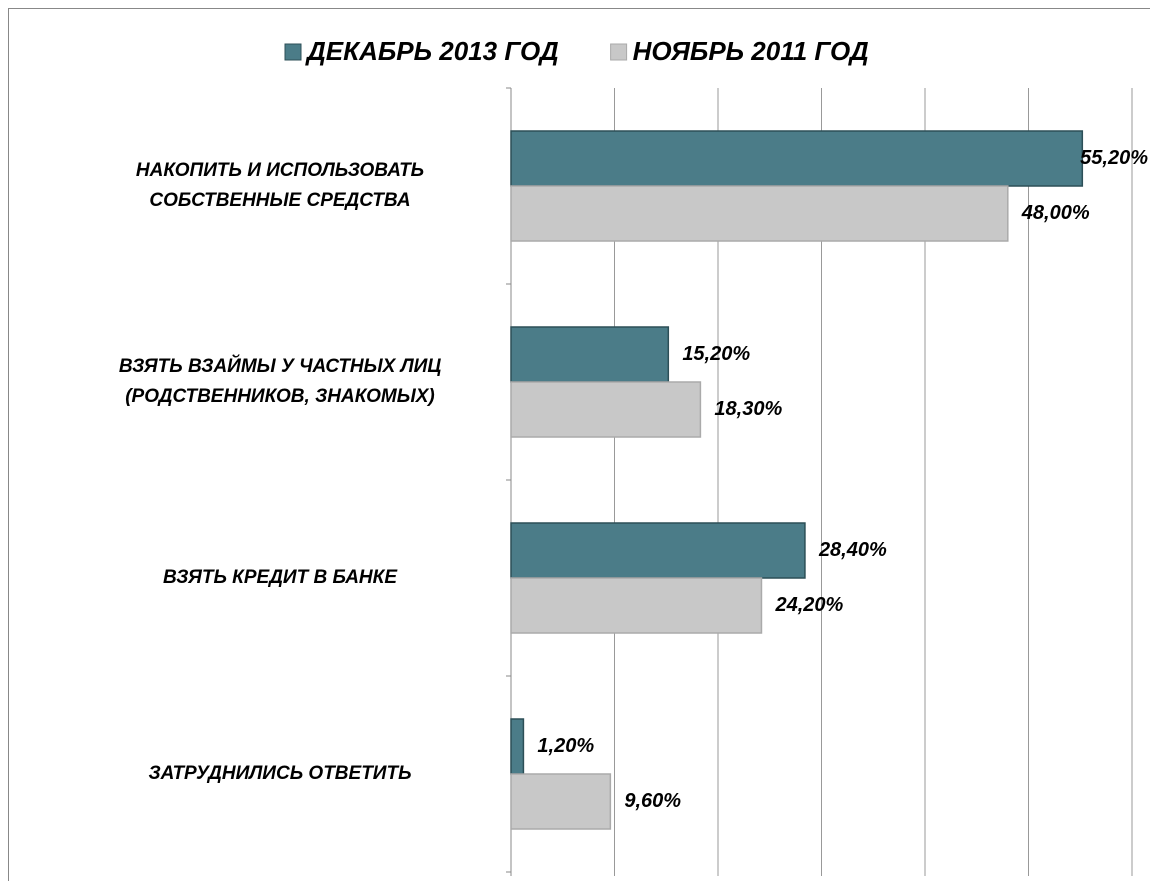 Image resolution: width=1150 pixels, height=881 pixels. I want to click on data-label: 24,20%, so click(808, 605).